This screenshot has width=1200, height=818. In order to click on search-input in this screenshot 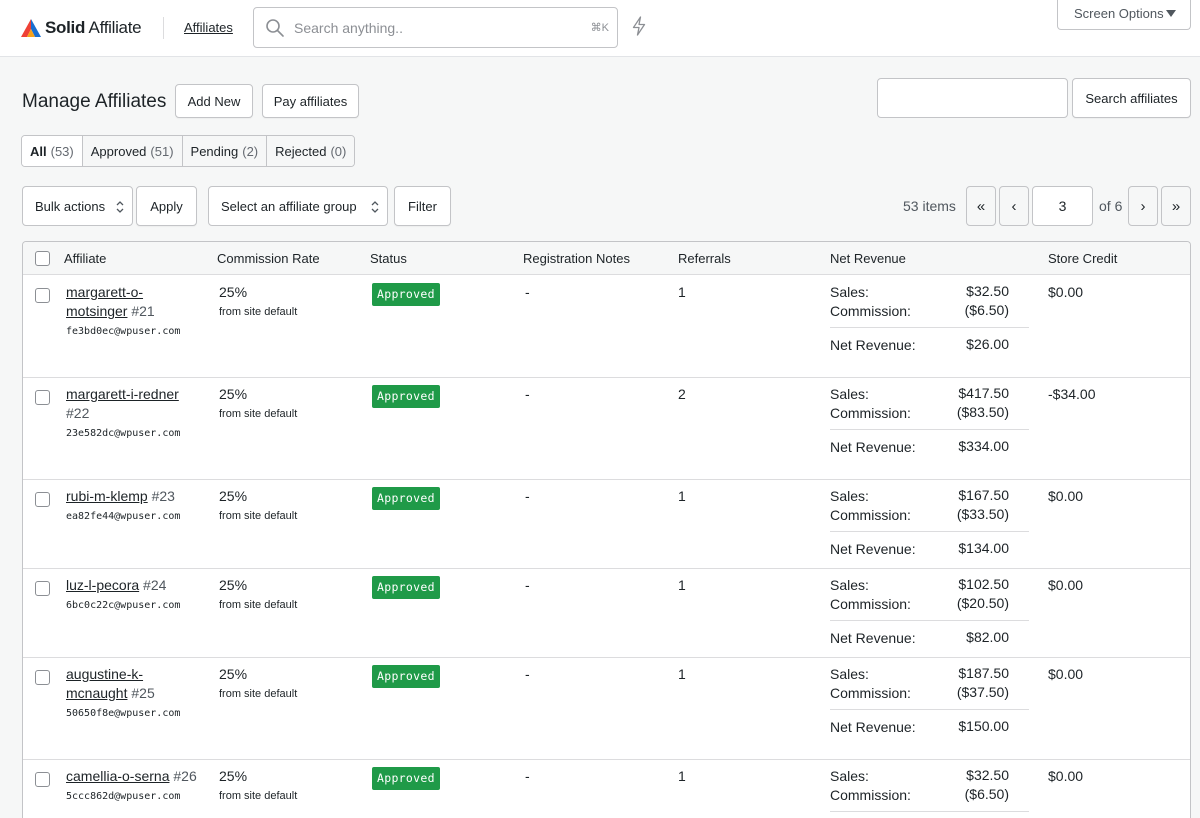, I will do `click(434, 28)`.